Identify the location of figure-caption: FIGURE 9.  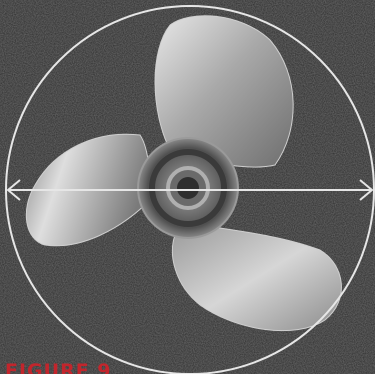
(58, 367).